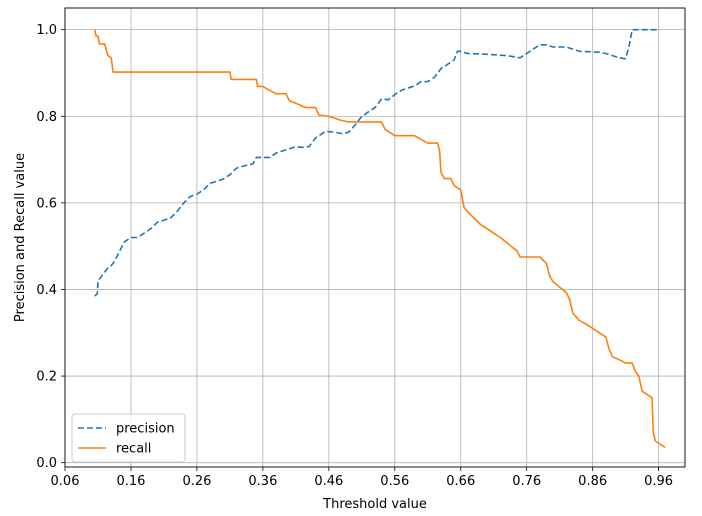 The height and width of the screenshot is (516, 702). What do you see at coordinates (196, 481) in the screenshot?
I see `x-tick-label: 0.26` at bounding box center [196, 481].